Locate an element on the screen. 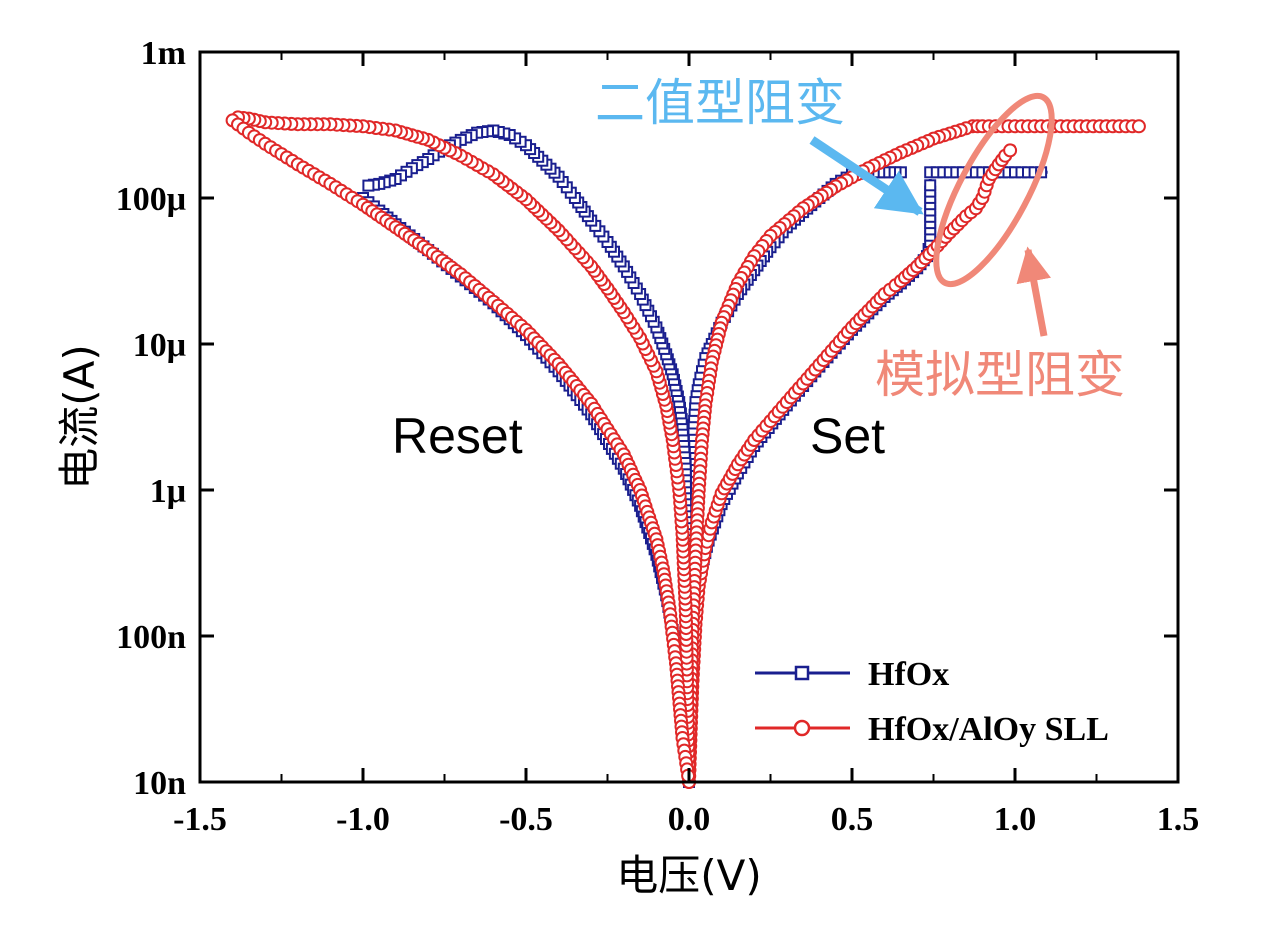 The image size is (1266, 925). x-tick-label: -1.0 is located at coordinates (363, 819).